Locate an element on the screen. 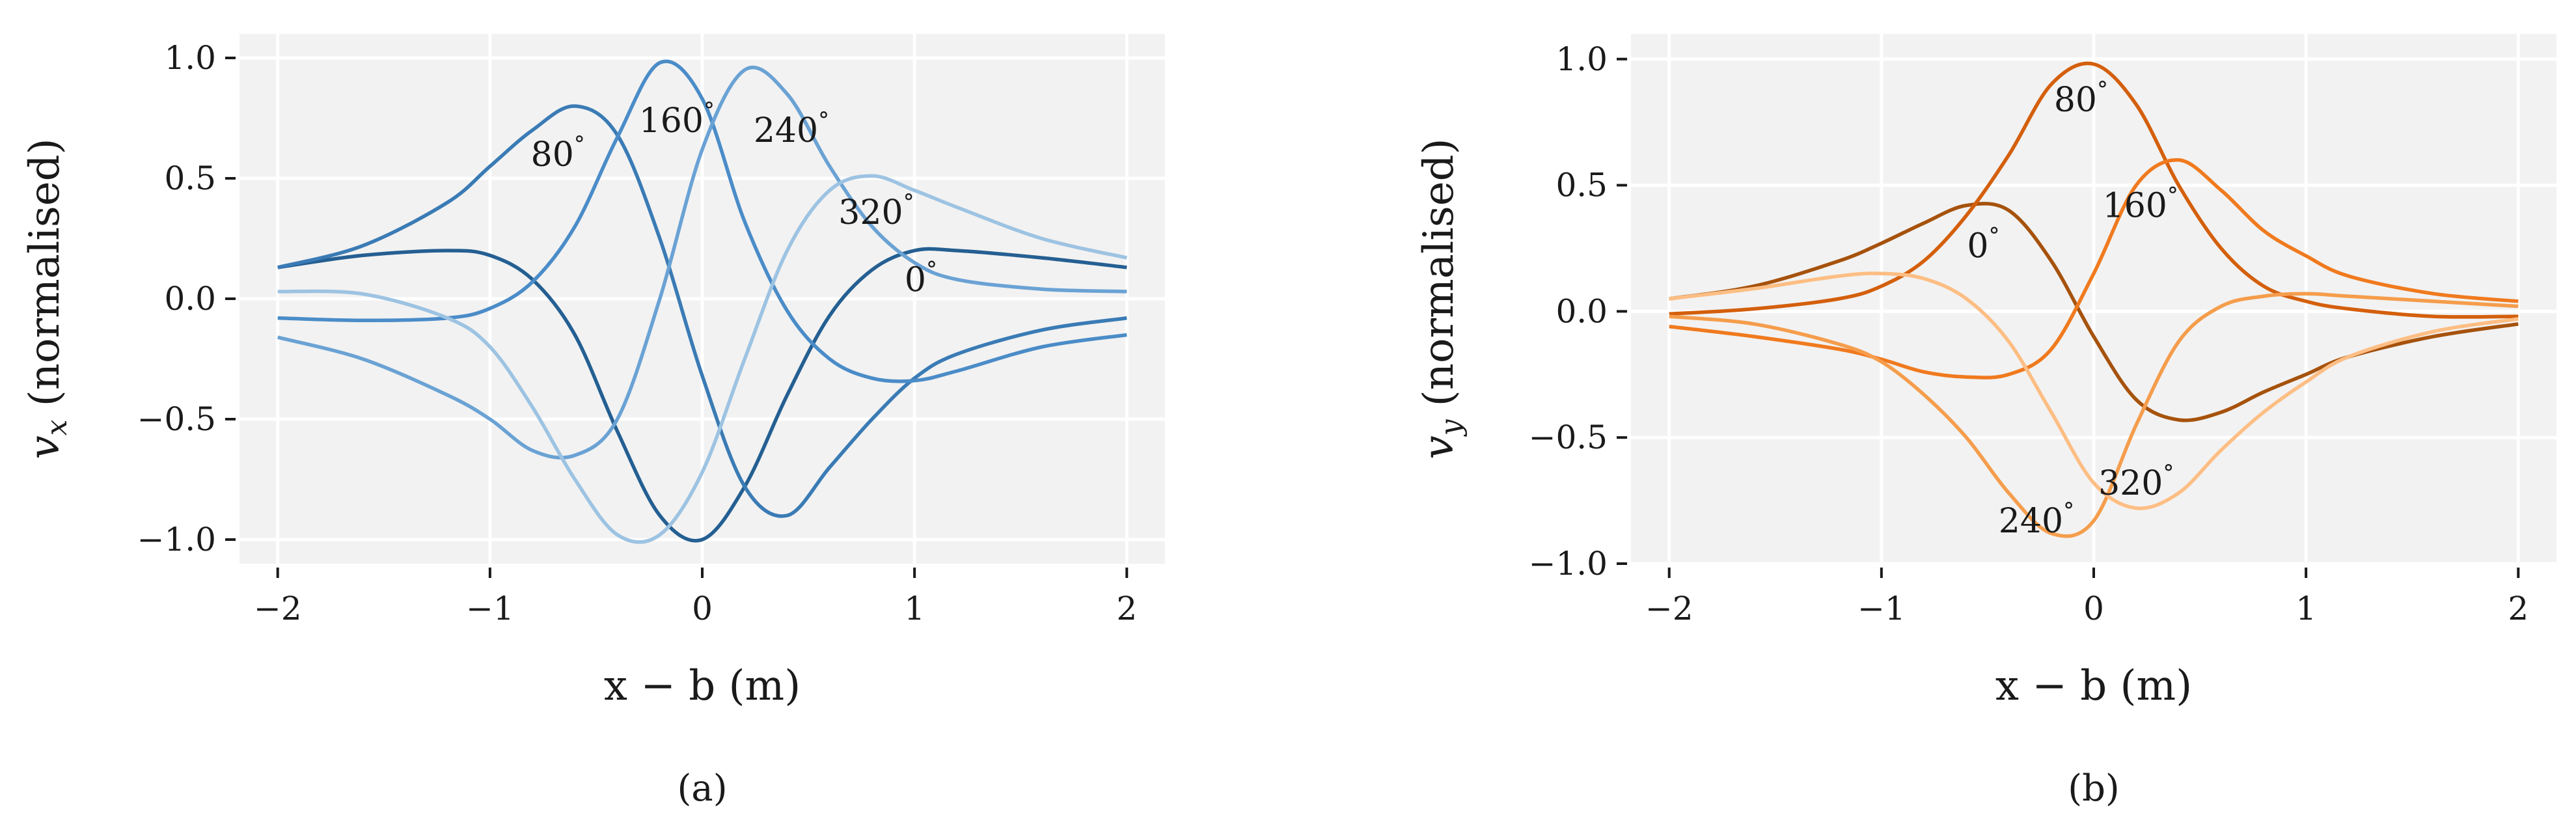 This screenshot has width=2576, height=824. series-line-b-160deg is located at coordinates (2094, 268).